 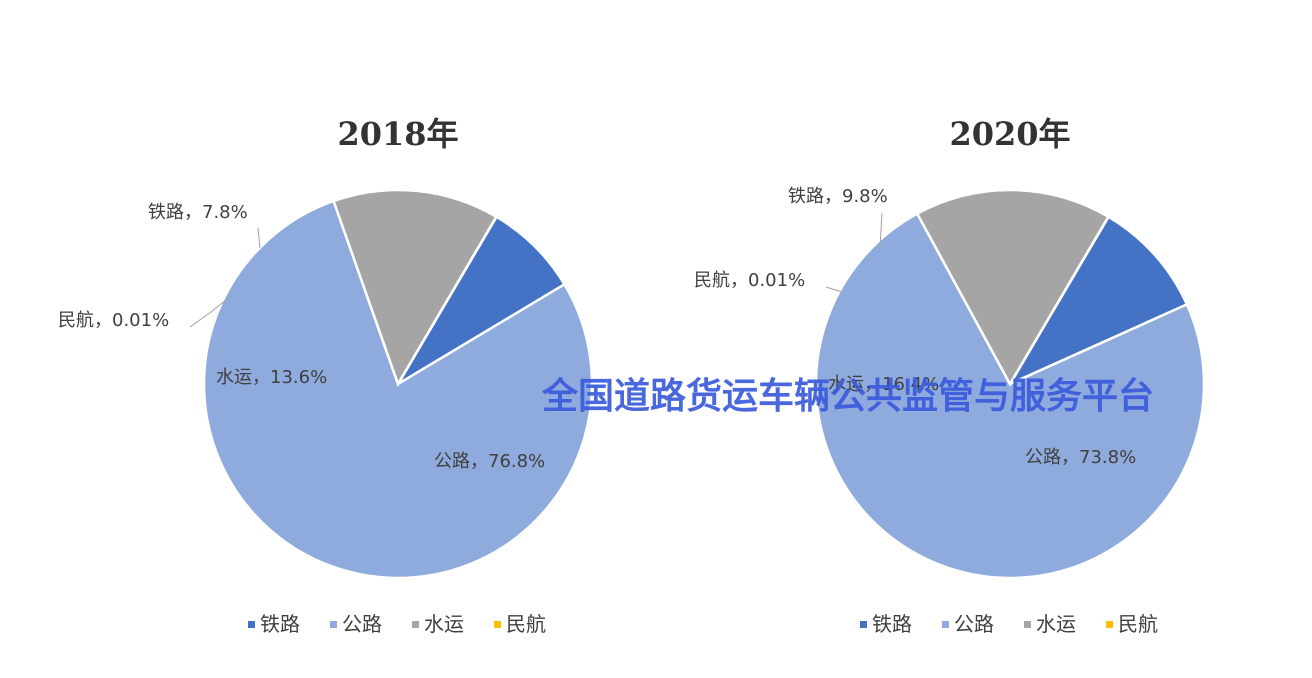 What do you see at coordinates (397, 134) in the screenshot?
I see `chart-title-2018: 2018年` at bounding box center [397, 134].